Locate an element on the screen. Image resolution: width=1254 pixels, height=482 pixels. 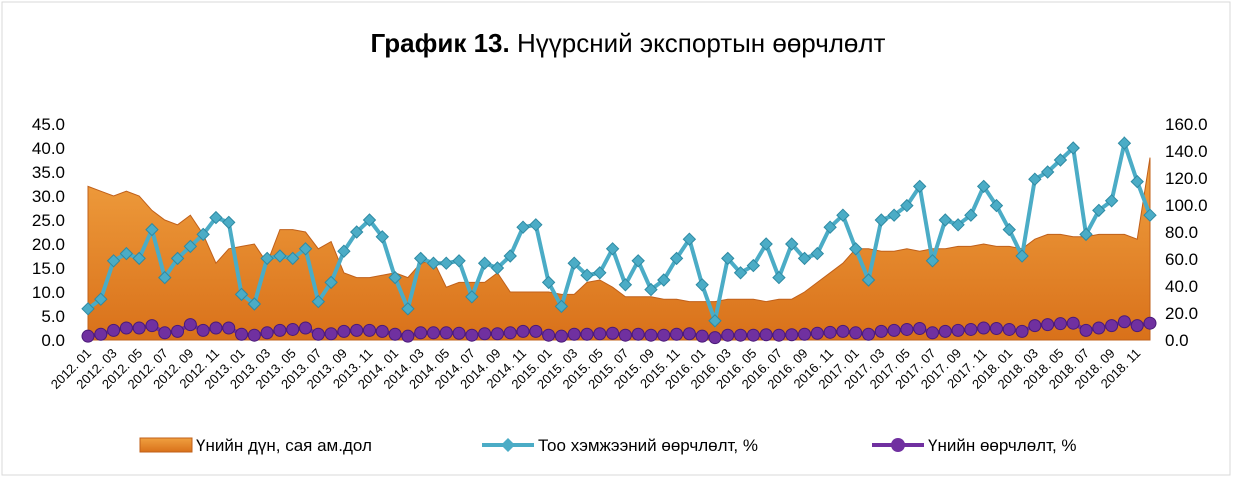
y-tick-label: 15.0 is located at coordinates (48, 268).